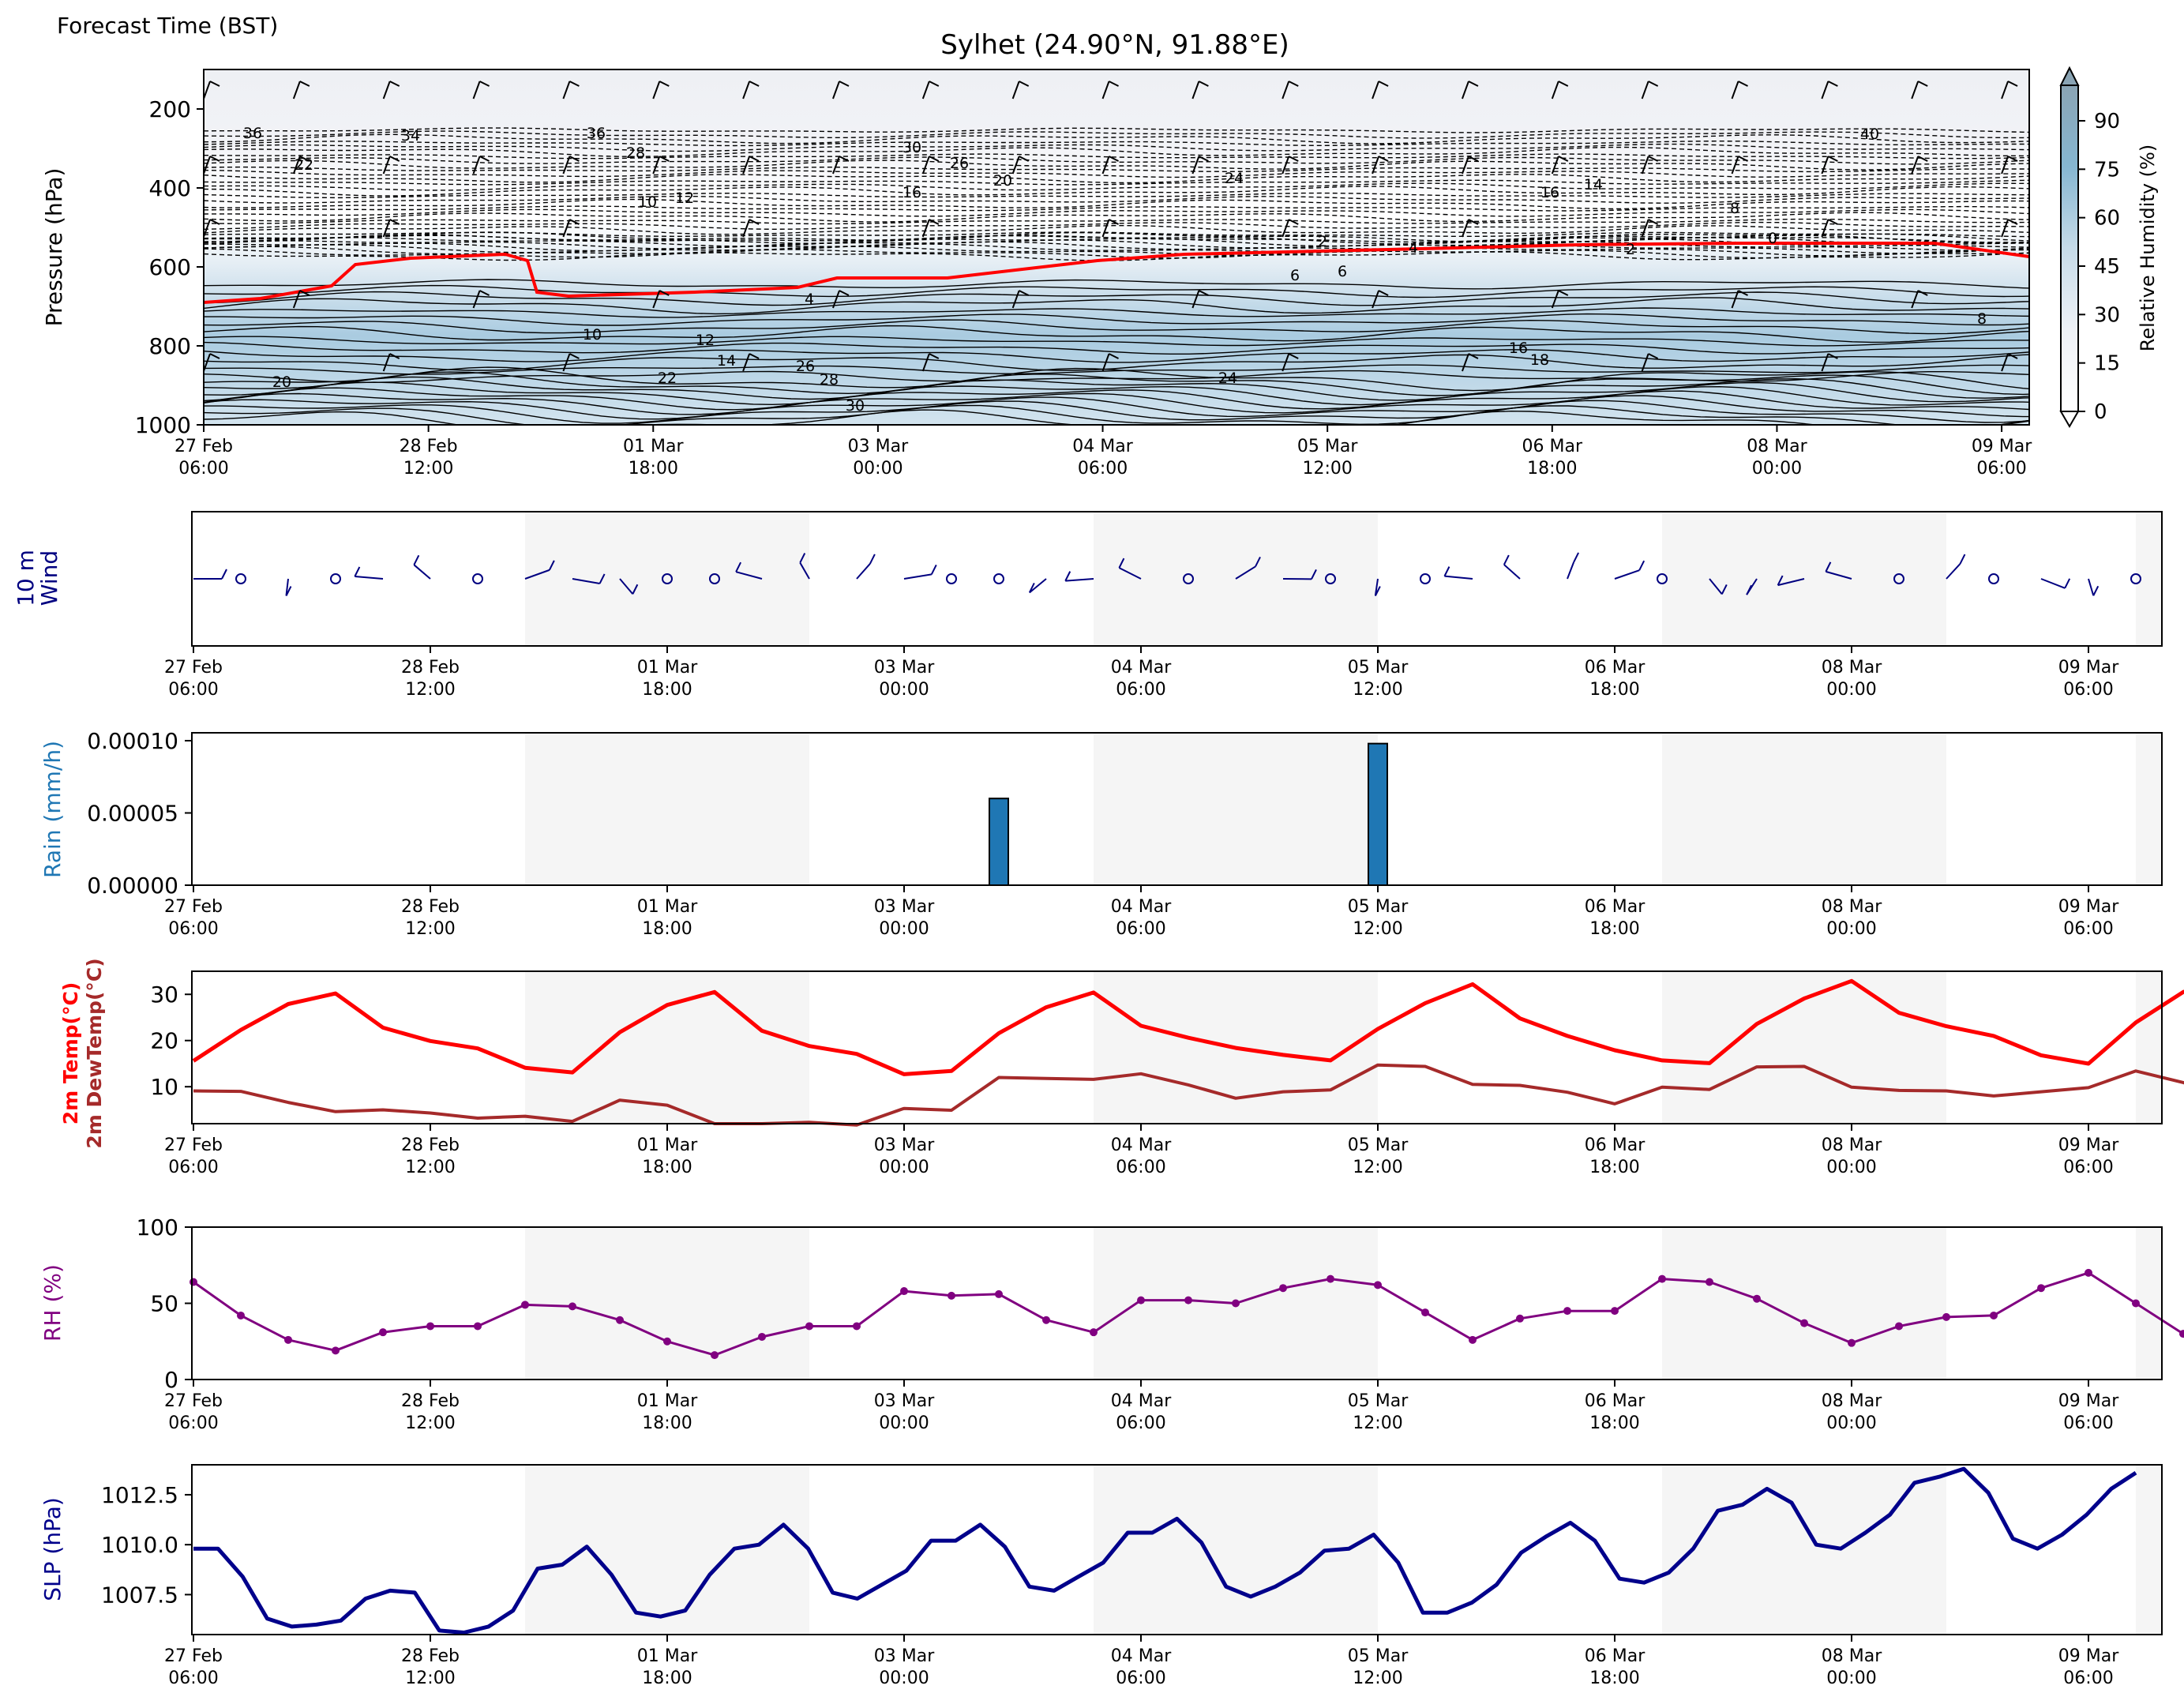  Describe the element at coordinates (1852, 1401) in the screenshot. I see `x-tick-date: 08 Mar` at that location.